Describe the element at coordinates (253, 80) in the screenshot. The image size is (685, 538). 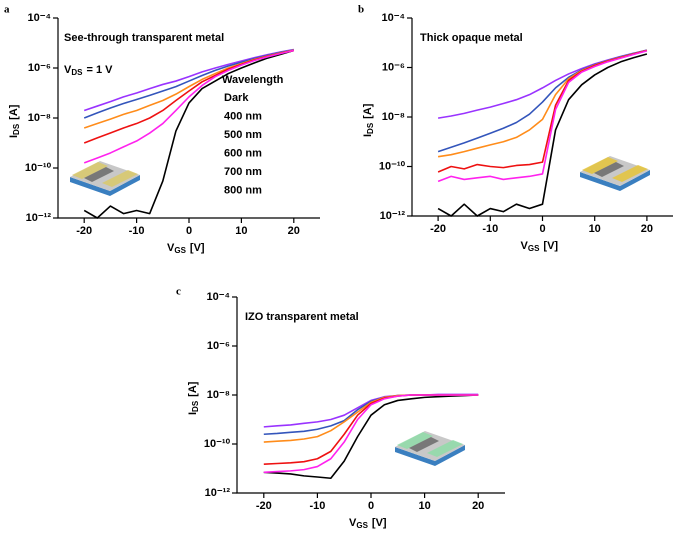
I see `legend-title: Wavelength` at that location.